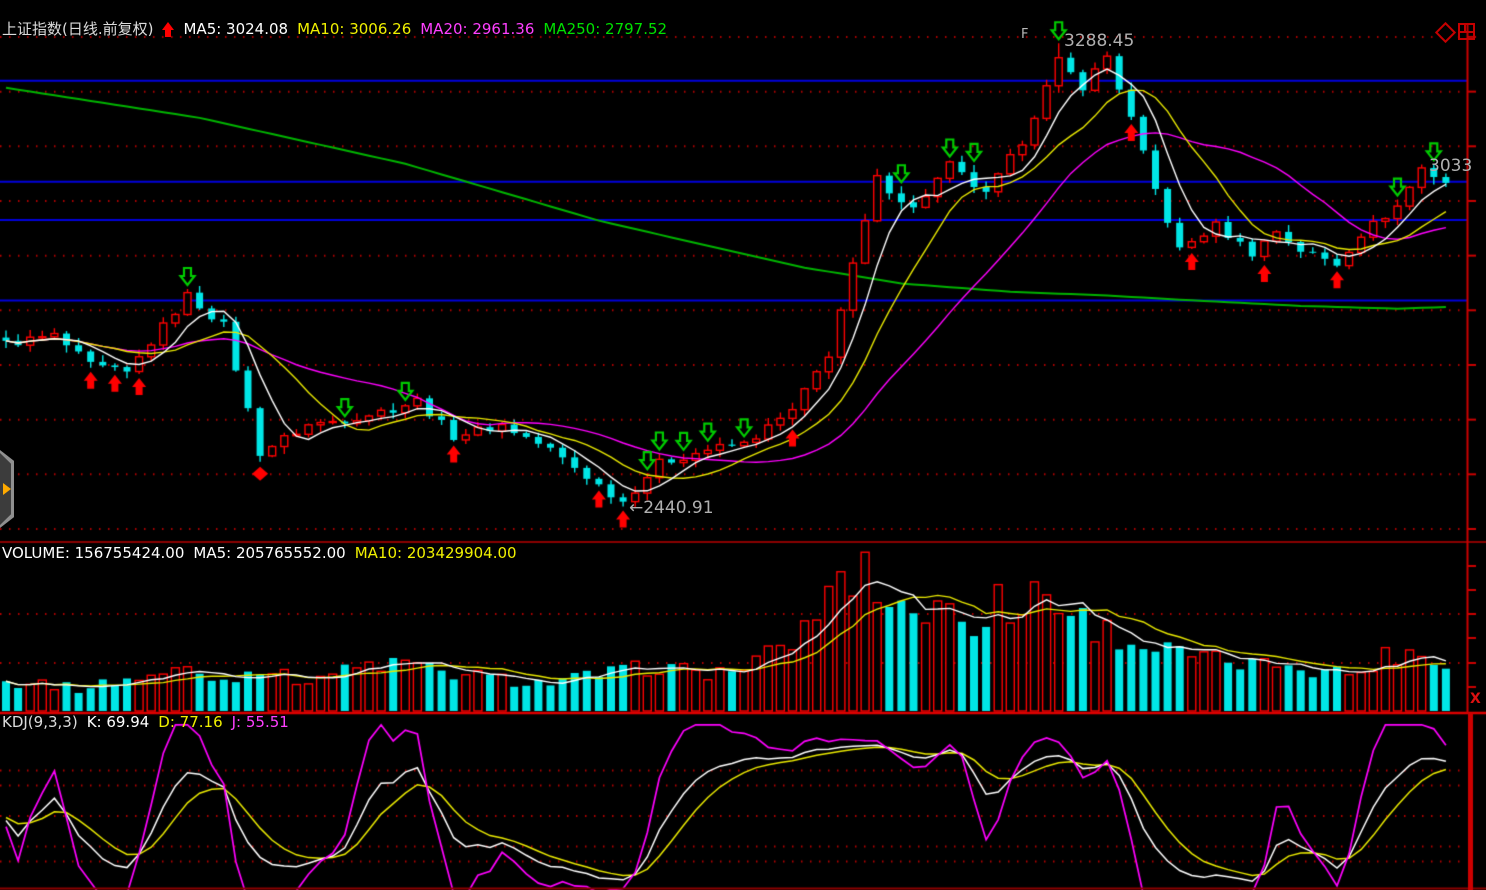 The height and width of the screenshot is (890, 1486). I want to click on volume-ma10-readout: MA10: 203429904.00, so click(435, 553).